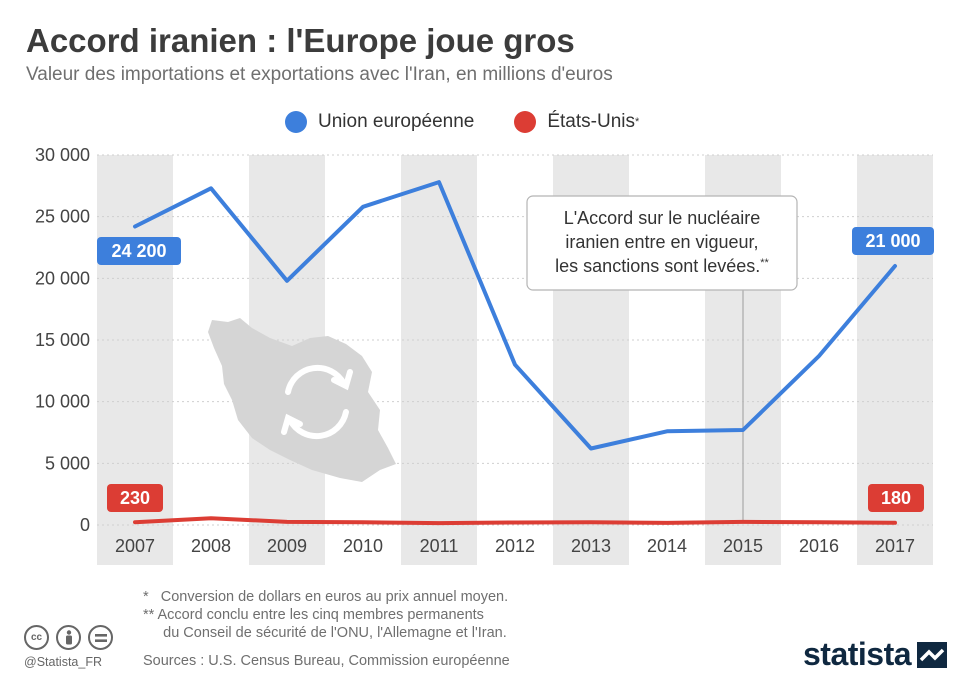  Describe the element at coordinates (363, 546) in the screenshot. I see `x-tick-label: 2010` at that location.